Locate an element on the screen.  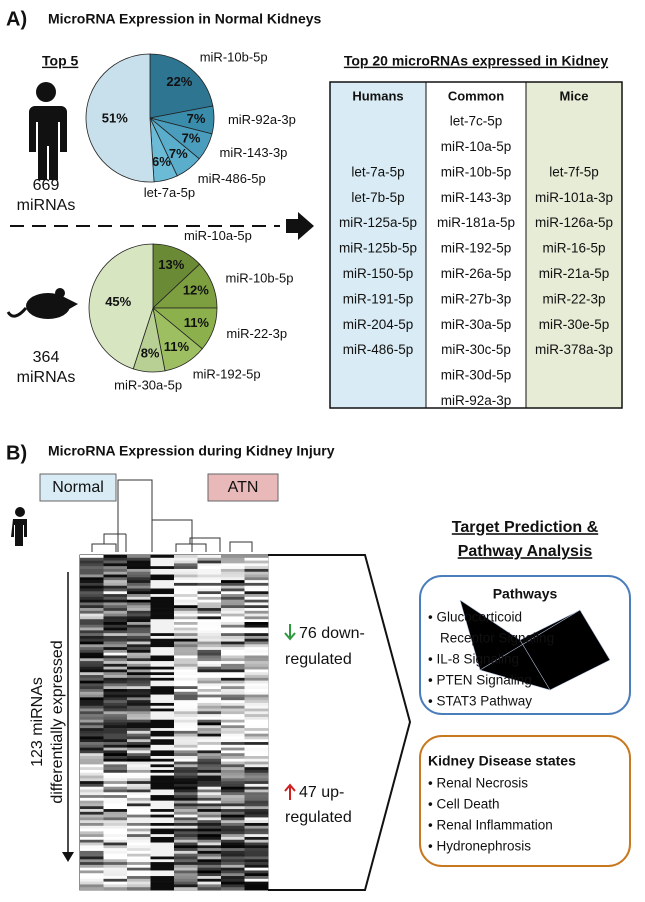
pathway-item: • Glucocorticoid is located at coordinates (475, 617).